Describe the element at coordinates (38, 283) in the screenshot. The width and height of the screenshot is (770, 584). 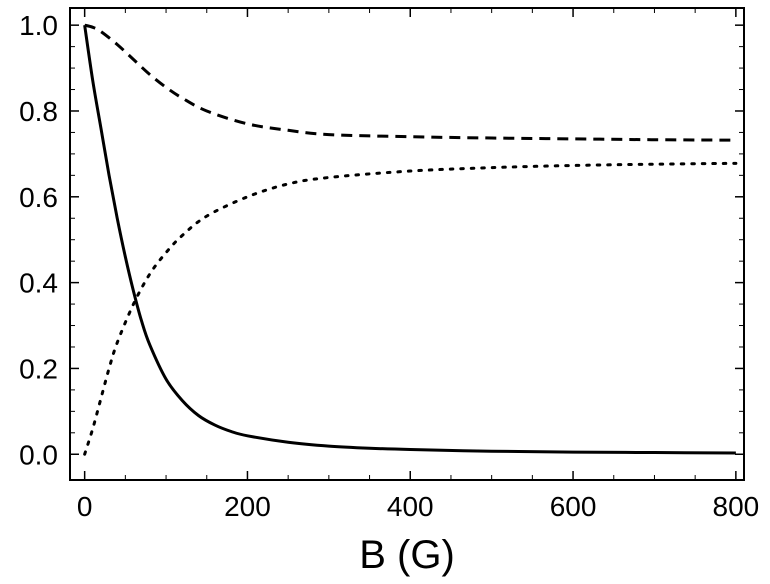
I see `y-tick-label: 0.4` at that location.